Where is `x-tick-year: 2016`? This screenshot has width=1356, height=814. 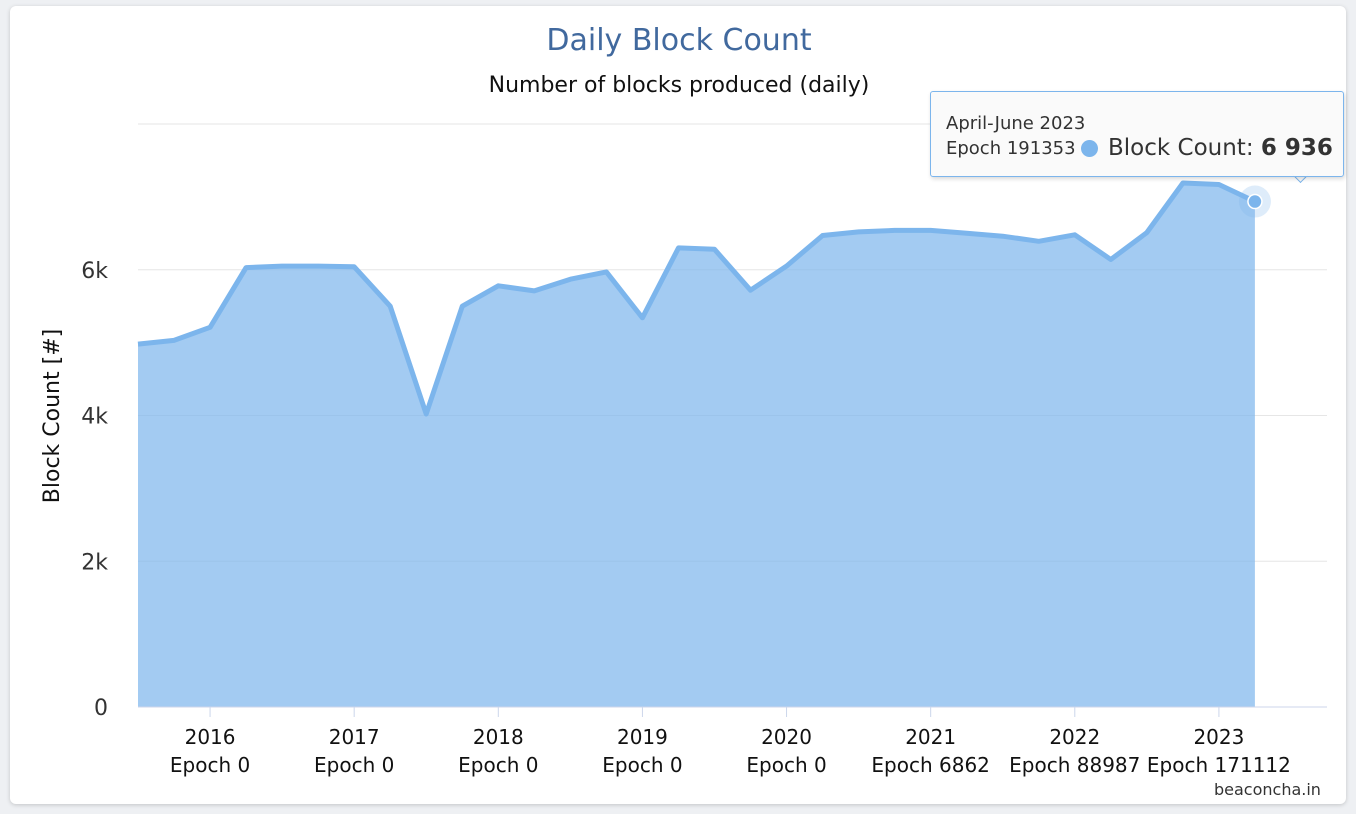
x-tick-year: 2016 is located at coordinates (210, 737).